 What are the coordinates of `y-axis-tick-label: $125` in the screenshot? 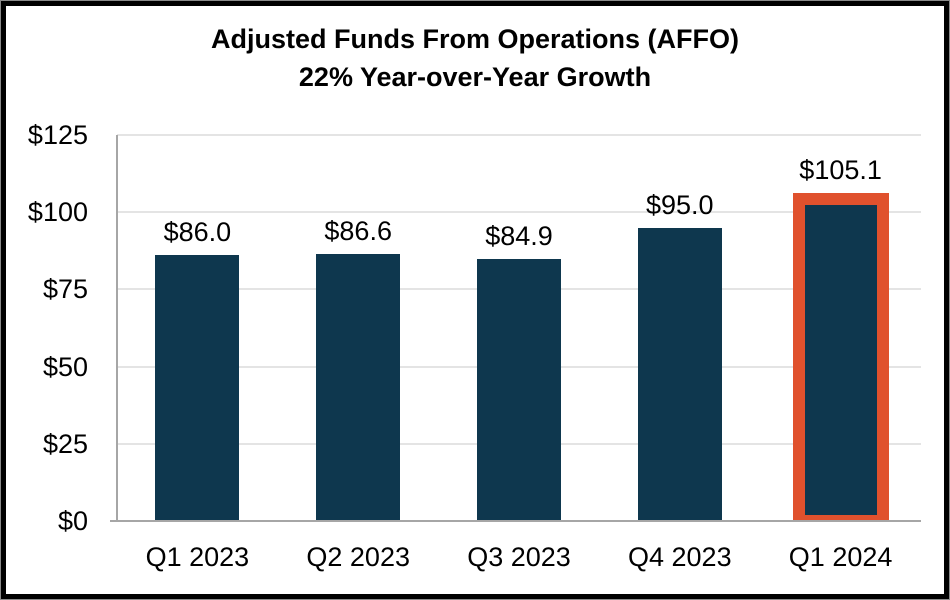 It's located at (57, 135).